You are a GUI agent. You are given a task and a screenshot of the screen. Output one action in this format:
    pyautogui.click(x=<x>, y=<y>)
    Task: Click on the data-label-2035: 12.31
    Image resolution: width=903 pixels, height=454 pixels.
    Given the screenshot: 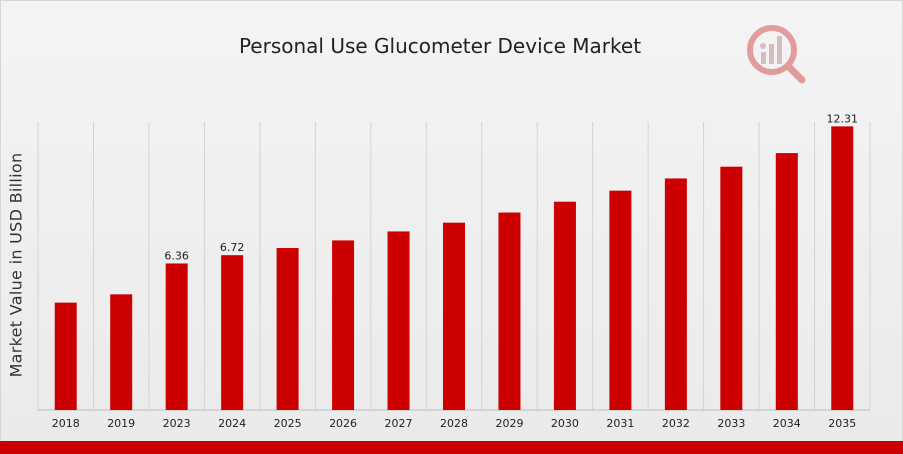 What is the action you would take?
    pyautogui.click(x=843, y=118)
    